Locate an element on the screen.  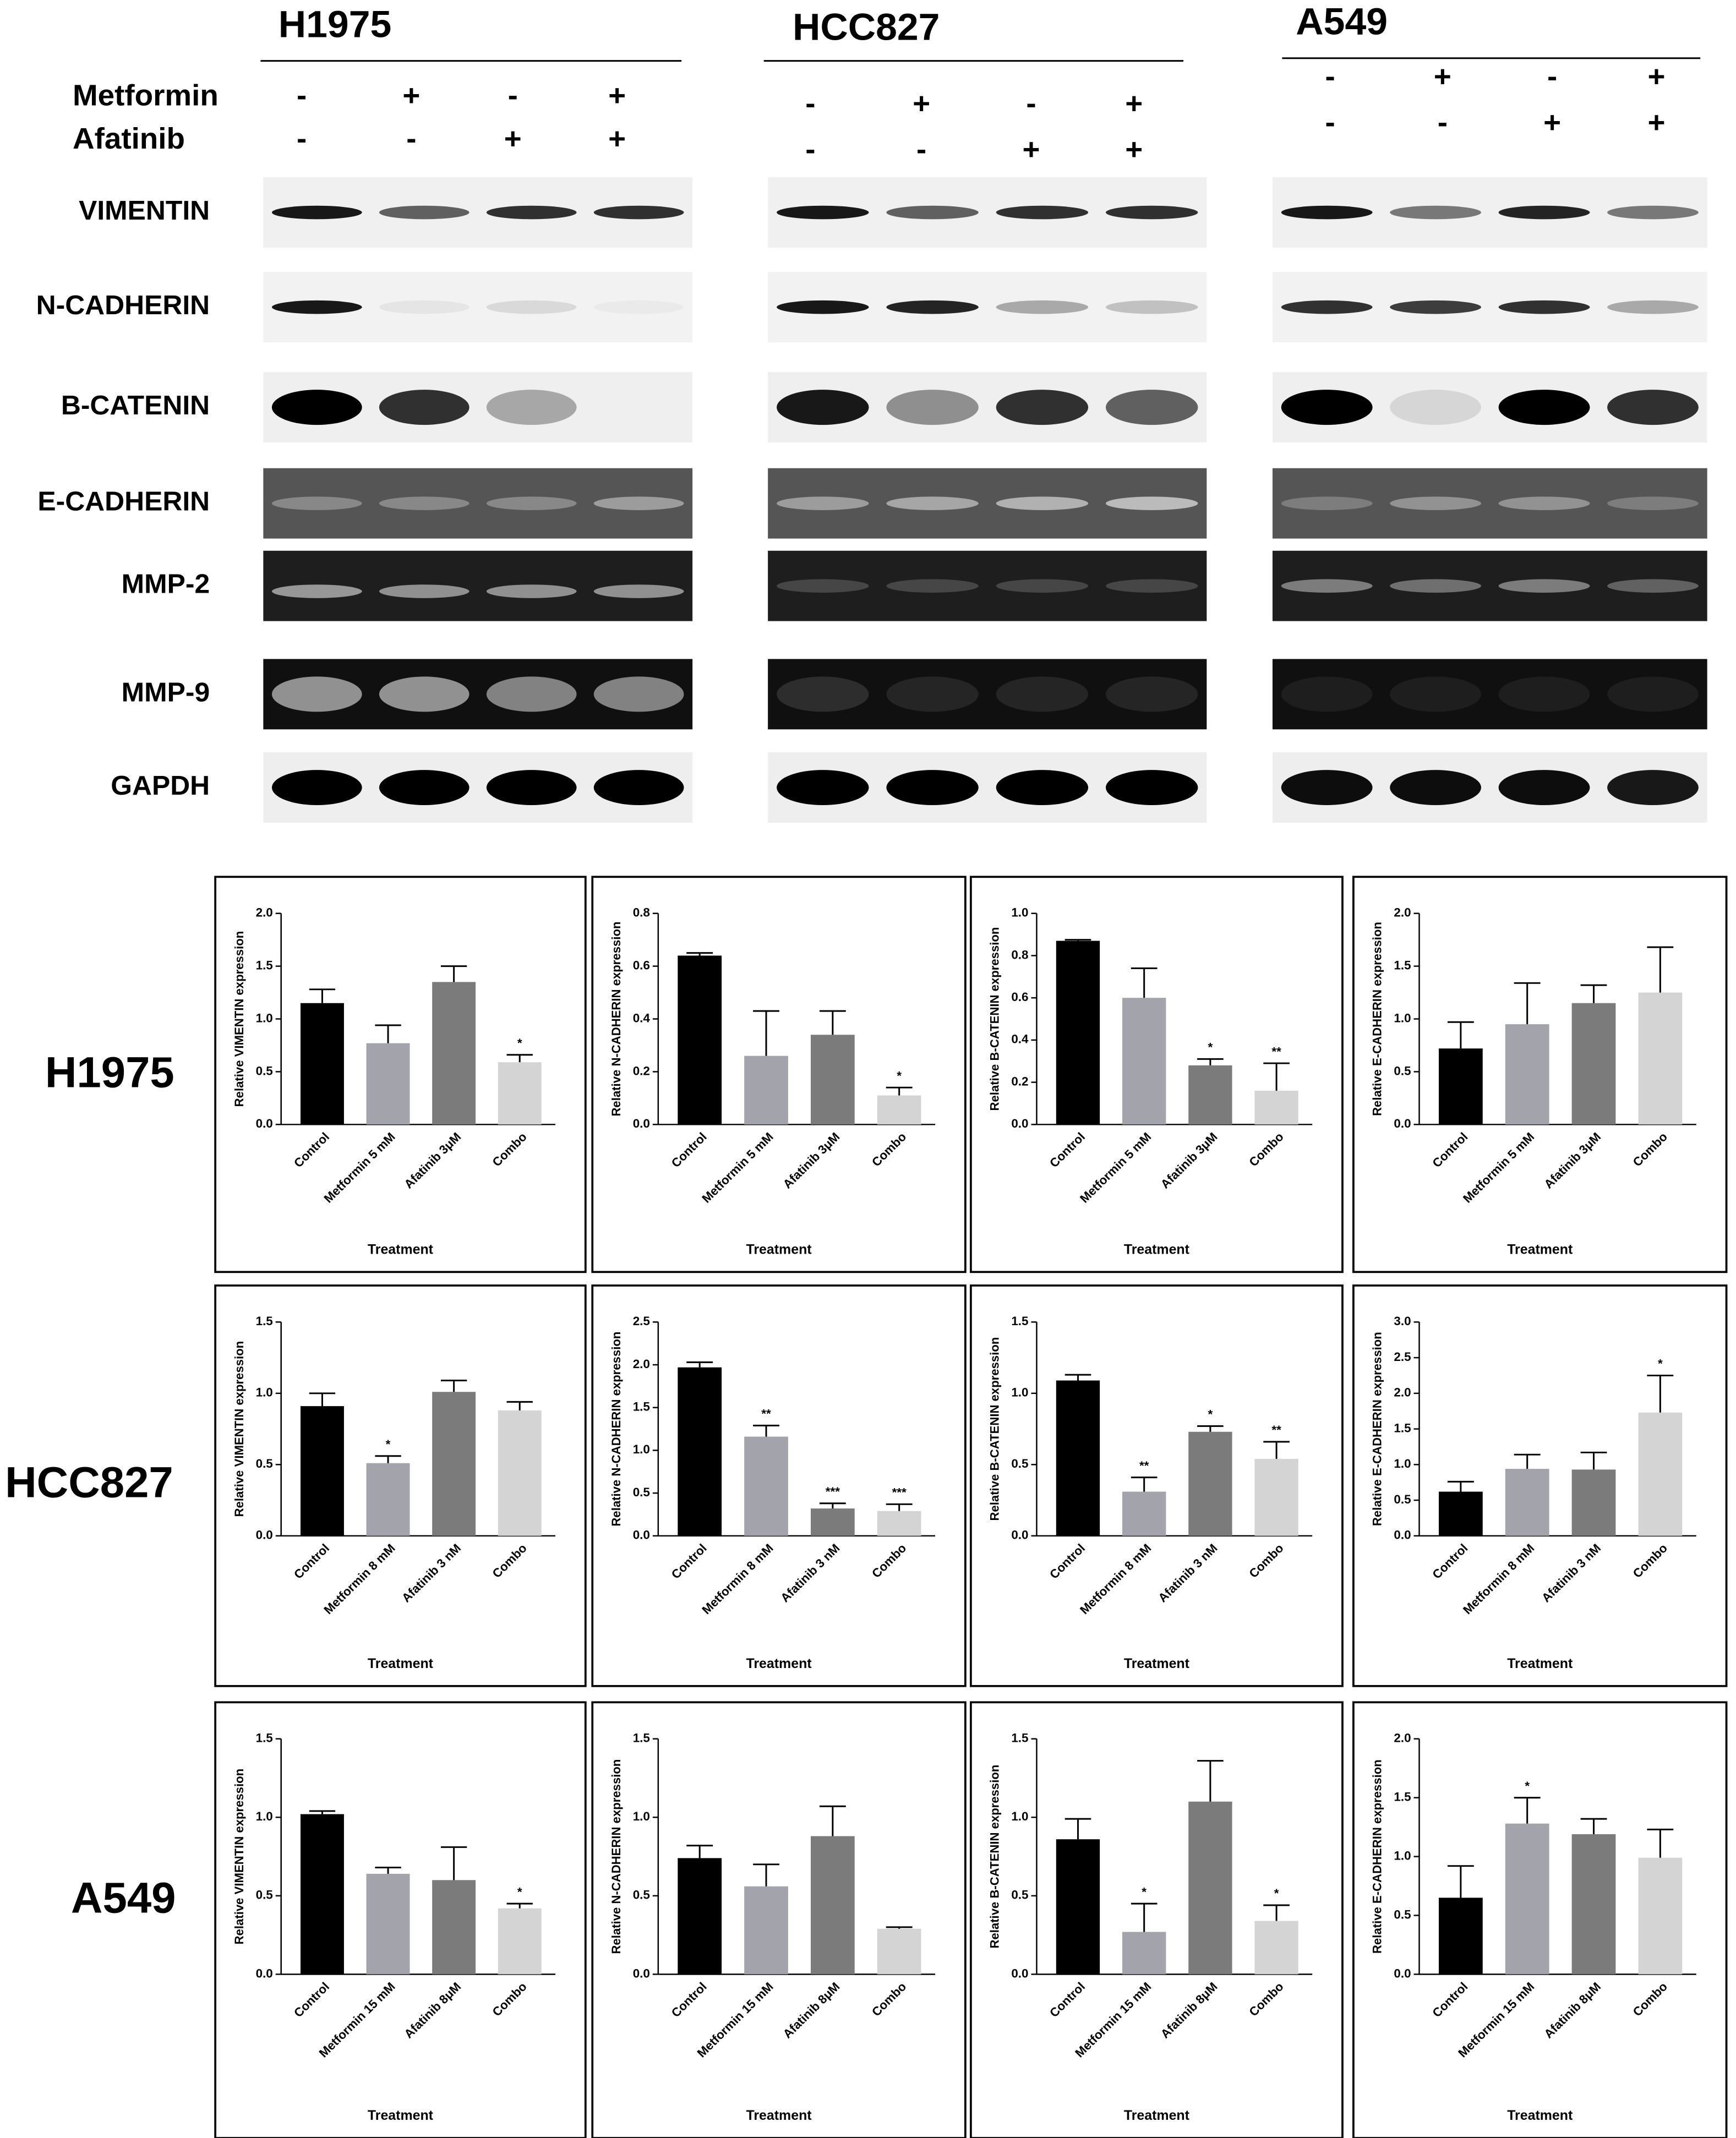
y-tick-label: 0.8 is located at coordinates (1020, 954).